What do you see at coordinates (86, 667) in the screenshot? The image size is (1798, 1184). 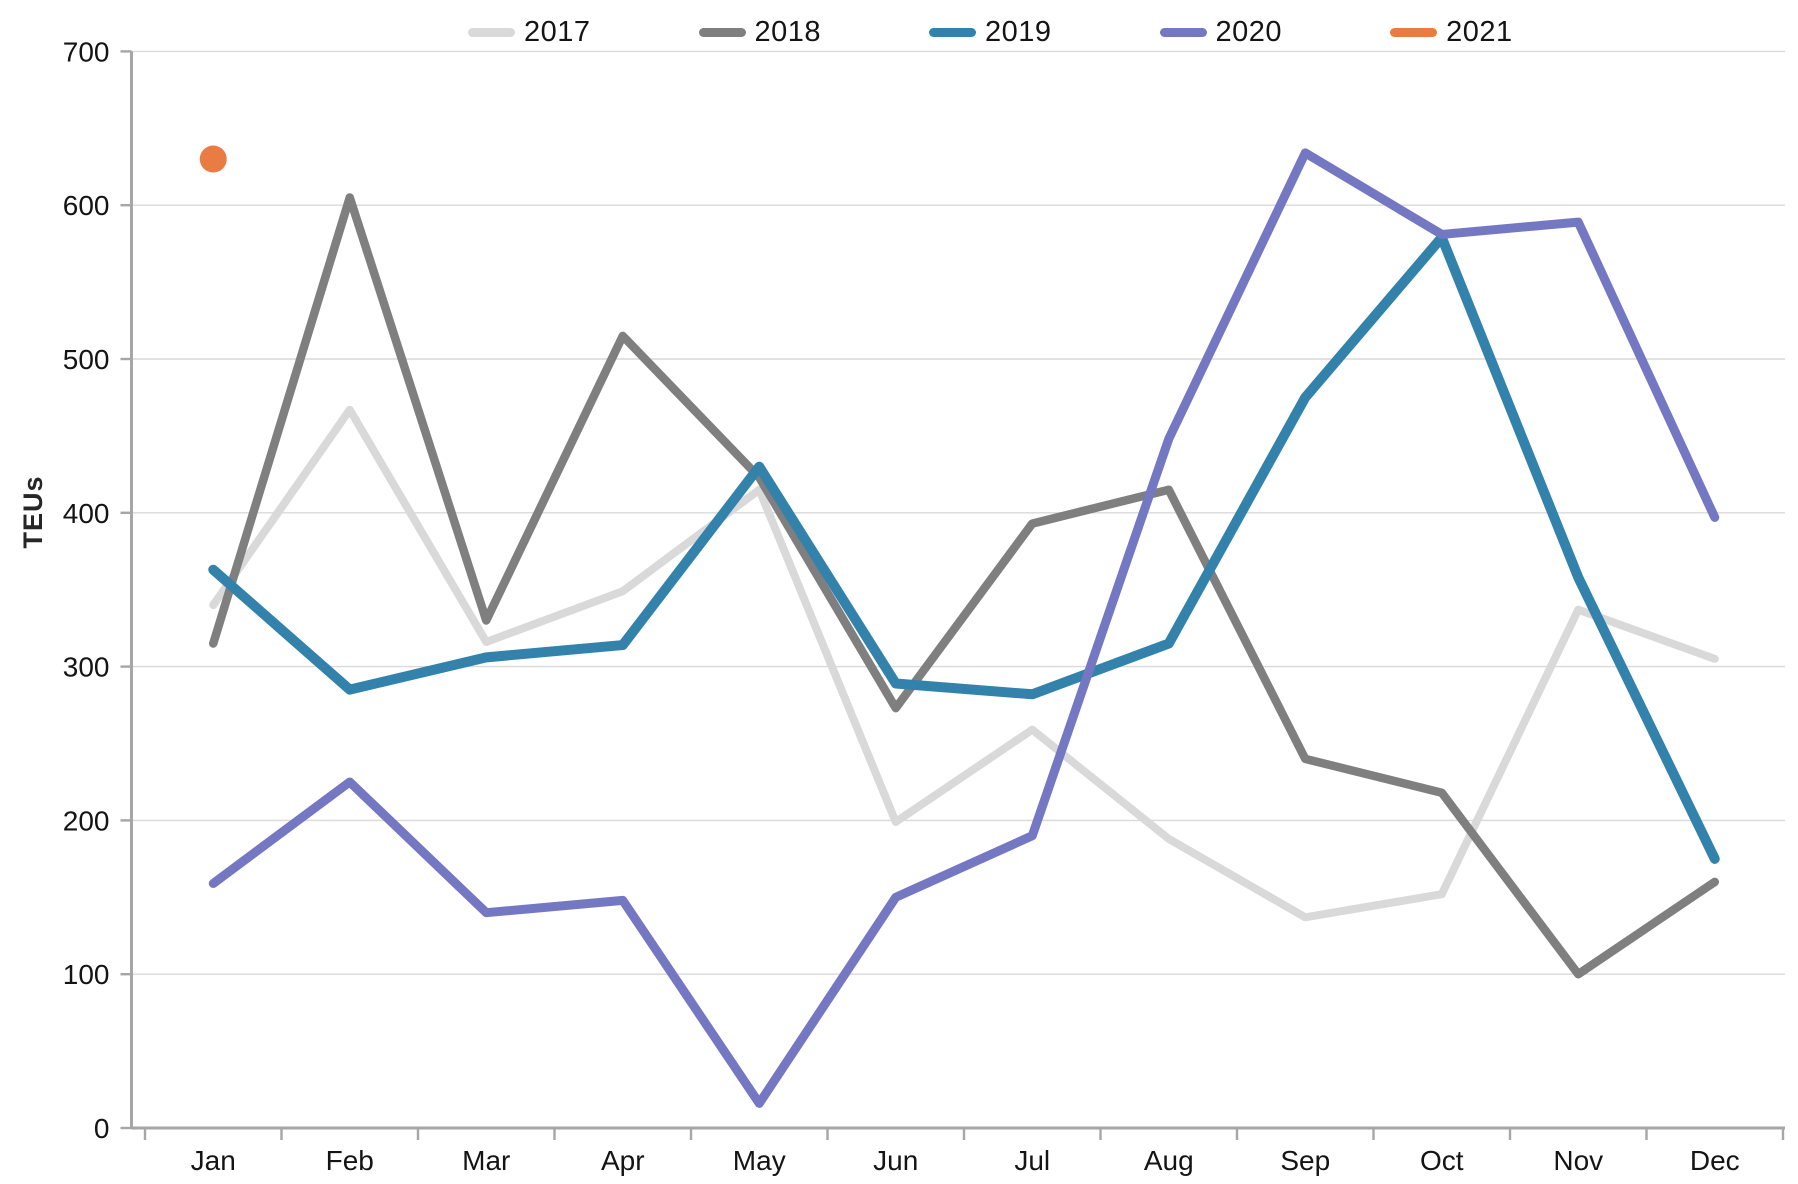 I see `y-tick-label: 300` at bounding box center [86, 667].